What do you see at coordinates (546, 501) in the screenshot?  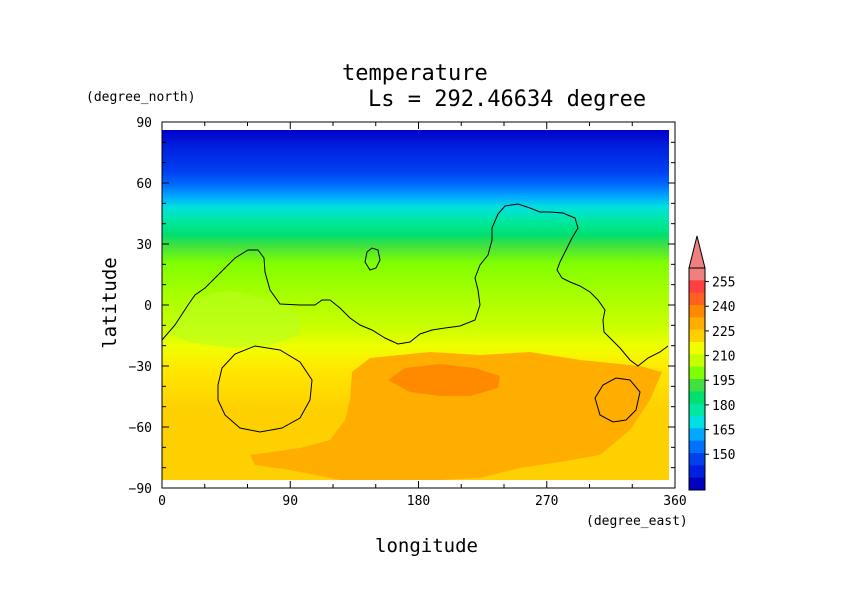 I see `x-tick-label: 270` at bounding box center [546, 501].